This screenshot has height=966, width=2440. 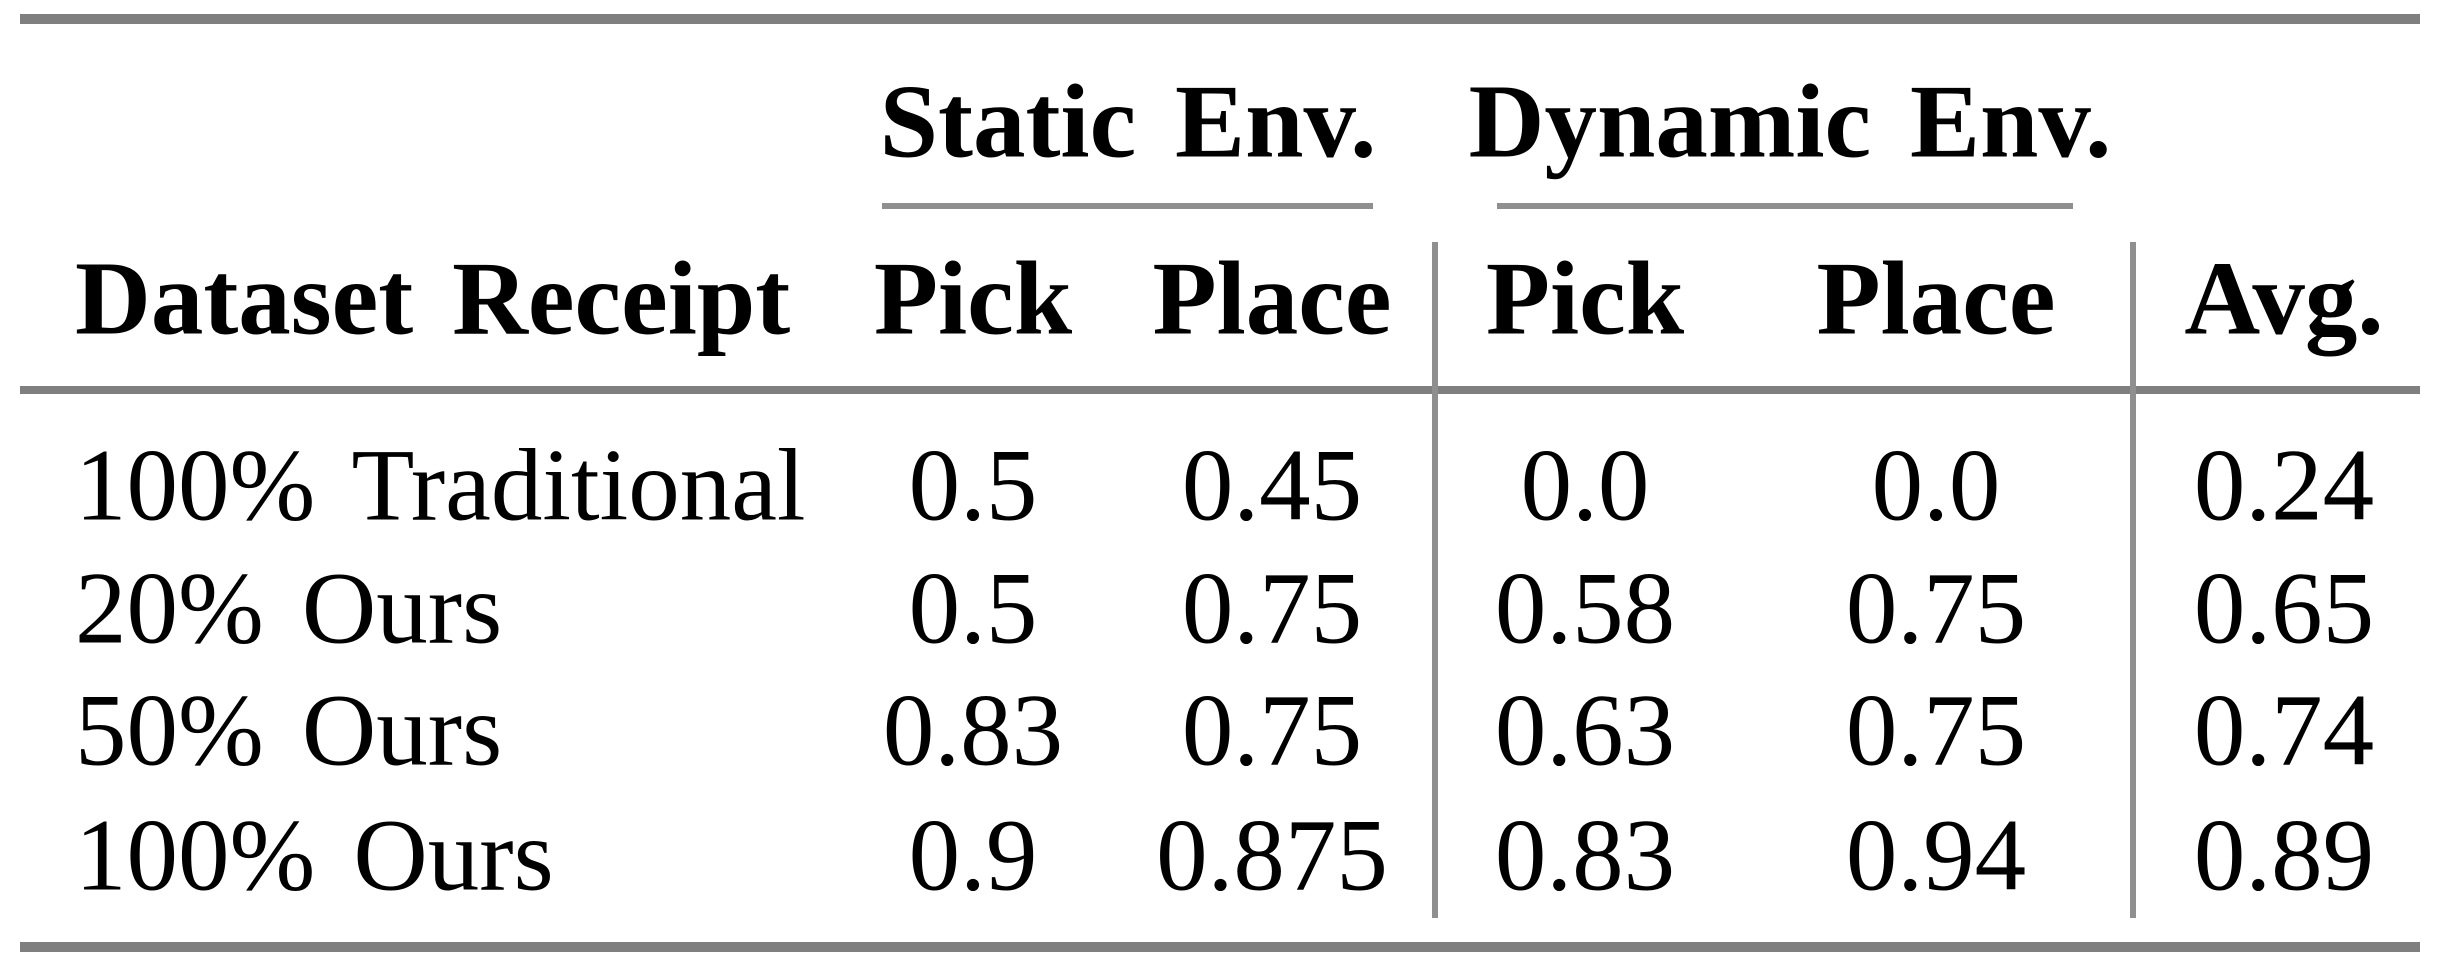 I want to click on row-label: 100% Ours, so click(x=314, y=855).